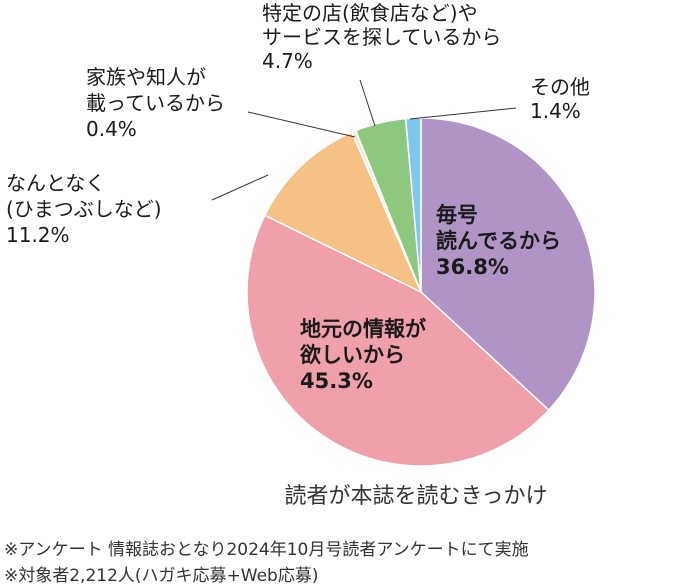 The height and width of the screenshot is (588, 700). Describe the element at coordinates (415, 496) in the screenshot. I see `chart-caption: 読者が本誌を読むきっかけ` at that location.